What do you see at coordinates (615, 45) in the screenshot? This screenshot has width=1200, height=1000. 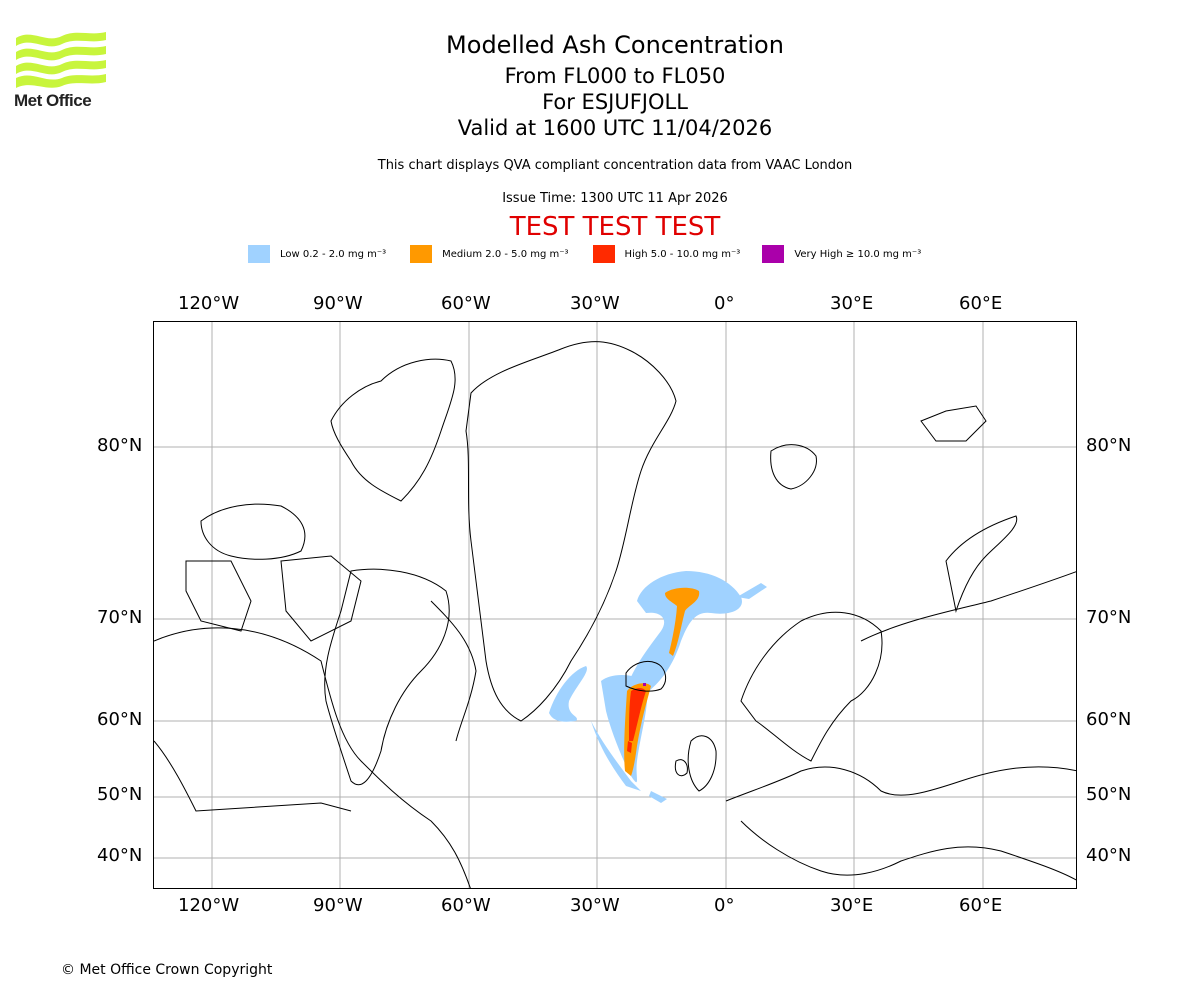 I see `chart-title: Modelled Ash Concentration` at bounding box center [615, 45].